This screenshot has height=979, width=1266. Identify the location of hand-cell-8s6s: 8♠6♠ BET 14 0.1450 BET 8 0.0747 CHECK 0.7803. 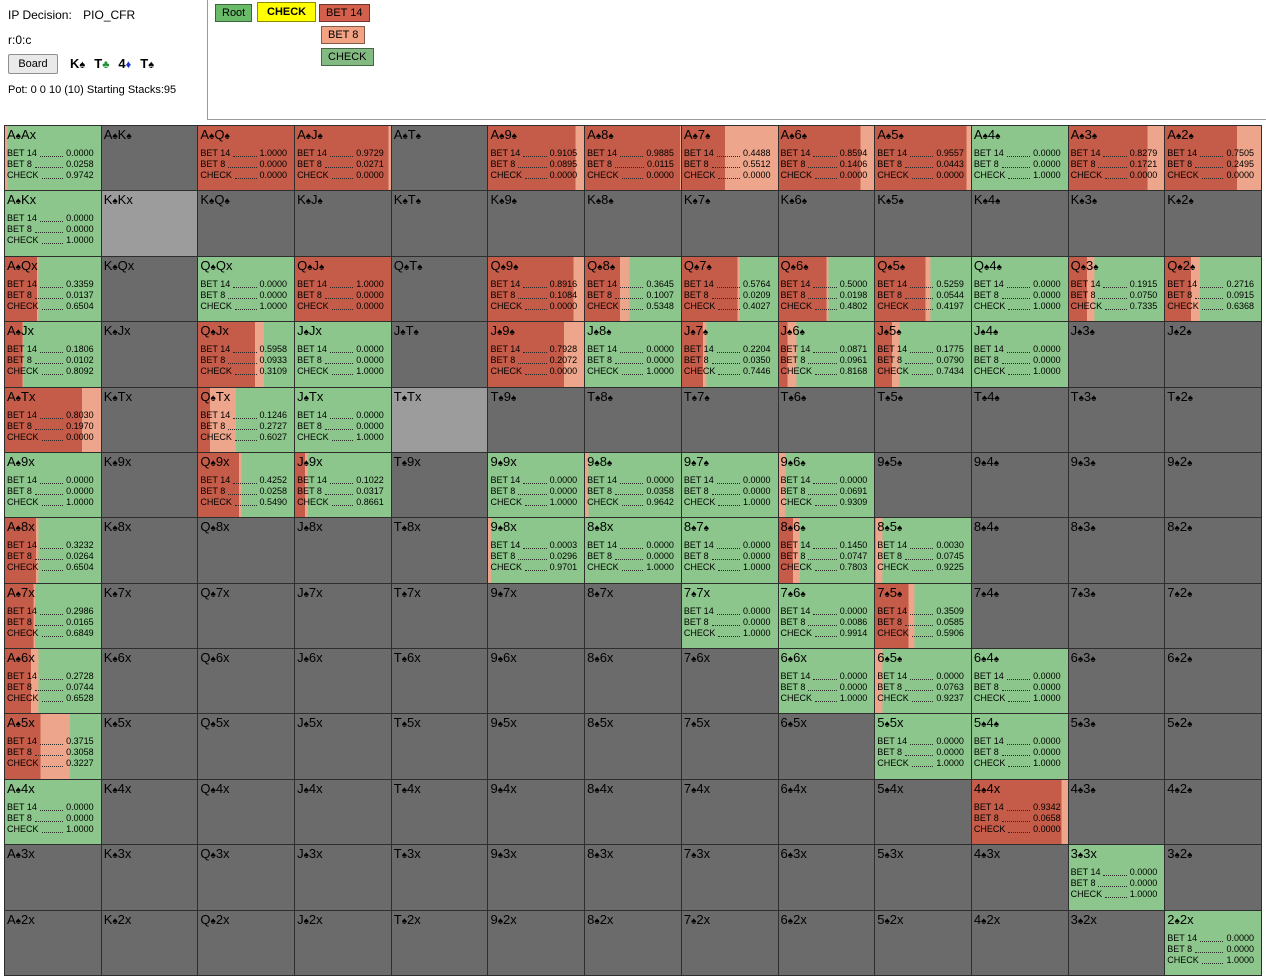
(826, 550).